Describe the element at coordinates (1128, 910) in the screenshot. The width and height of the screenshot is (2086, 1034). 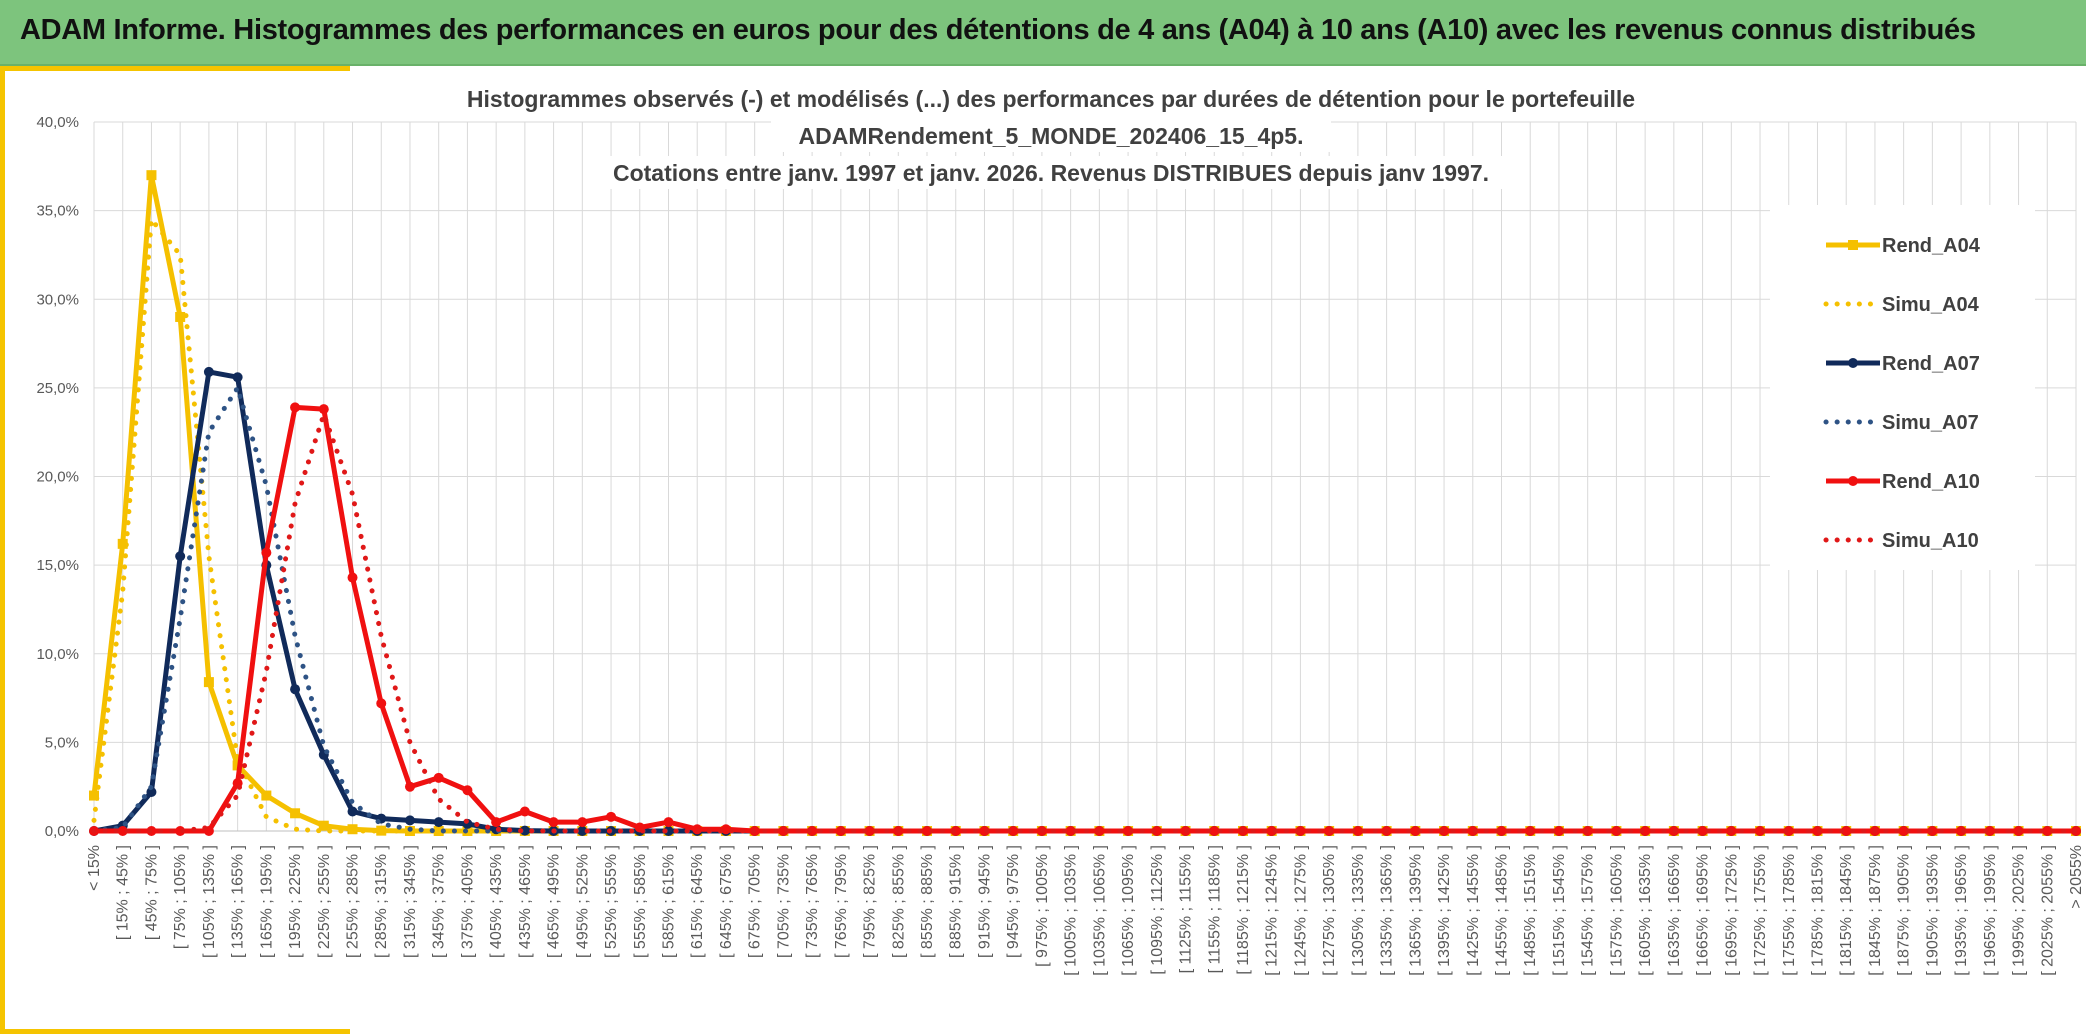
I see `x-tick-label: [ 1065% ; 1095% ]` at that location.